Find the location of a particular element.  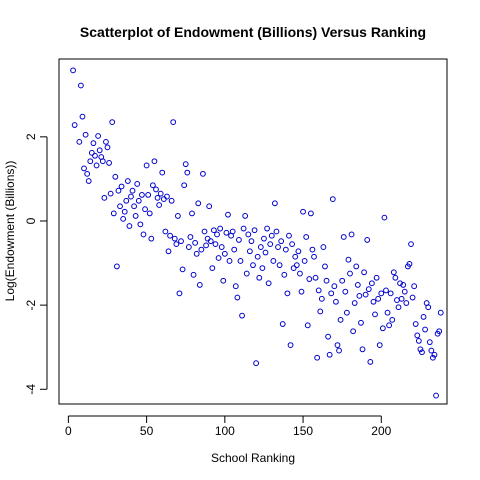

y-axis: -4 -2 0 2 is located at coordinates (36, 264).